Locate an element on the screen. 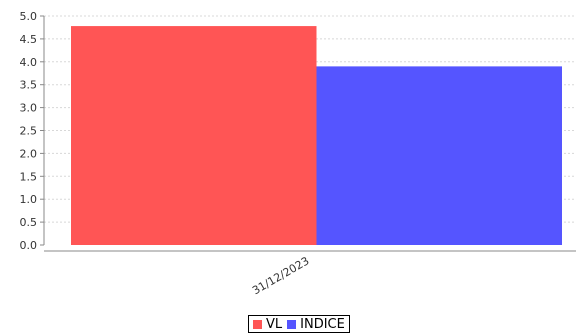 This screenshot has width=579, height=333. y-tick-label: 2.5 is located at coordinates (29, 131).